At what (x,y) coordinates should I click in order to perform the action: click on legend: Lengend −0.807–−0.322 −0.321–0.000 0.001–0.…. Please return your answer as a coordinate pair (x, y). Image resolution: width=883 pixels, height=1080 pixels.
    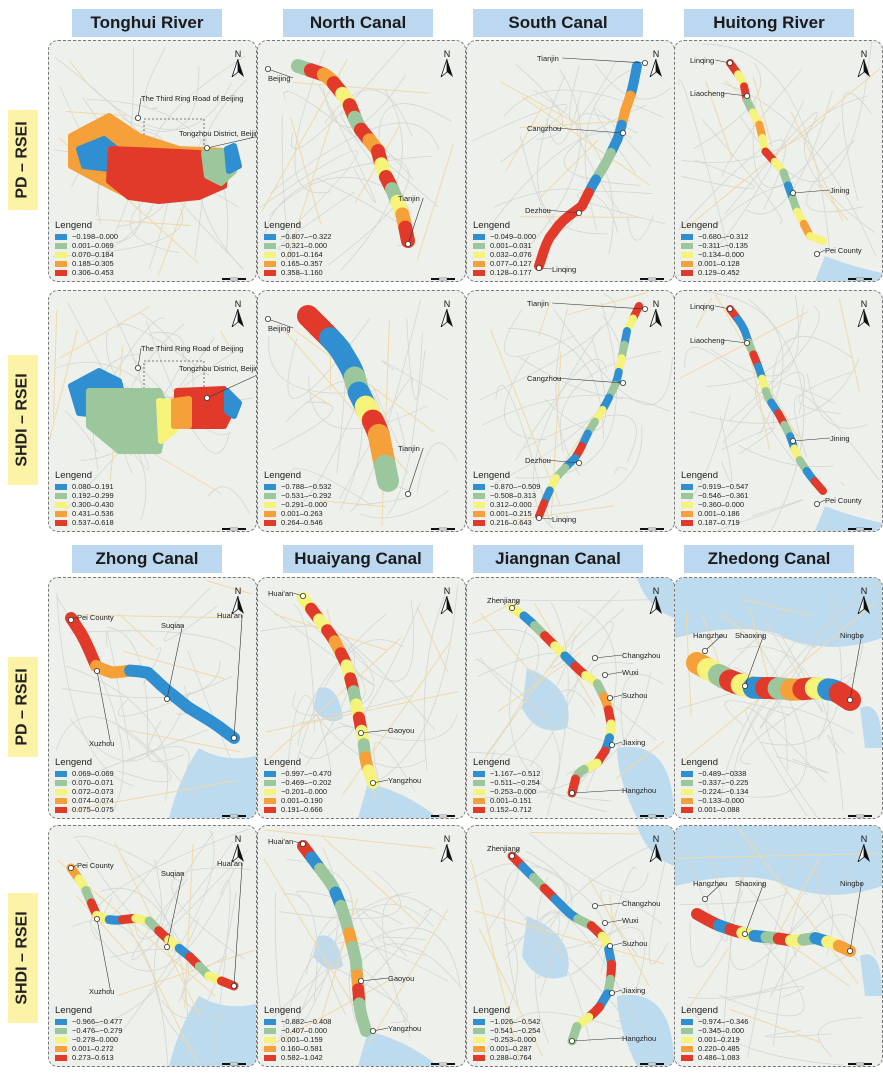
    Looking at the image, I should click on (297, 248).